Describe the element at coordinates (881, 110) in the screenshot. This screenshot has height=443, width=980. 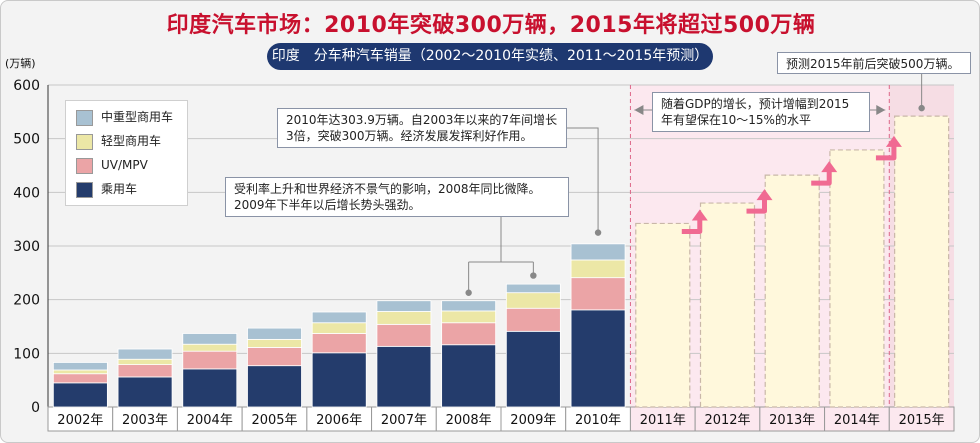
I see `arrow-head-right` at that location.